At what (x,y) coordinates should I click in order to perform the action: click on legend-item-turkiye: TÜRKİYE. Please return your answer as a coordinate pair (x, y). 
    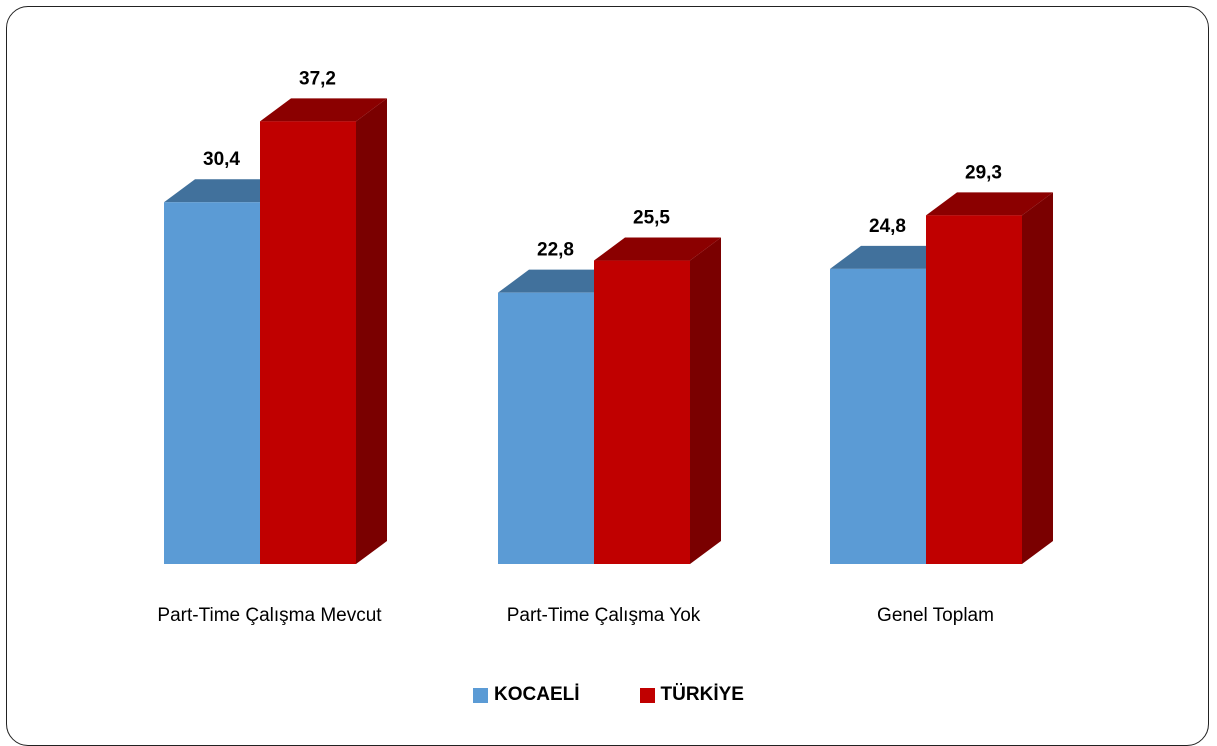
    Looking at the image, I should click on (691, 695).